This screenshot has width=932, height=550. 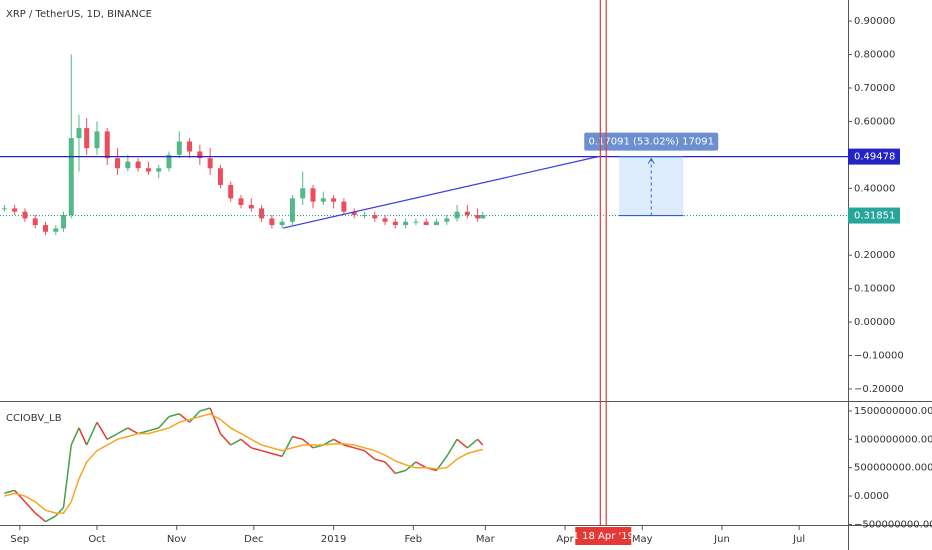 What do you see at coordinates (333, 539) in the screenshot?
I see `x-tick-label: 2019` at bounding box center [333, 539].